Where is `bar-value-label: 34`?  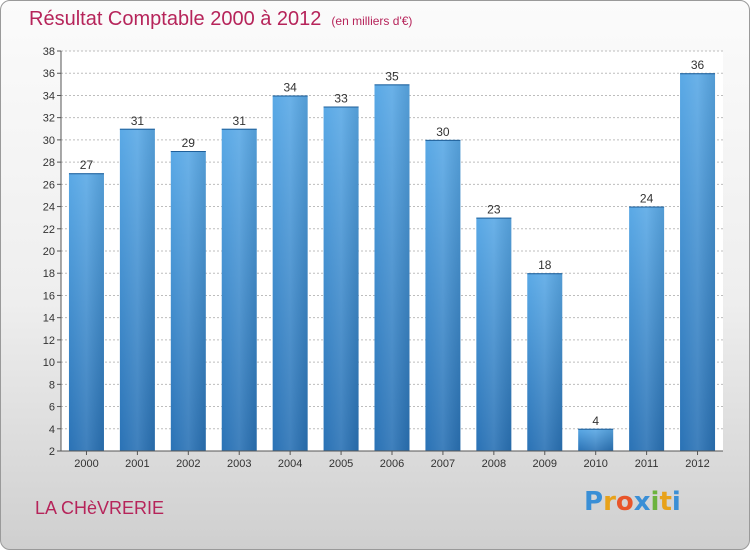
bar-value-label: 34 is located at coordinates (290, 87).